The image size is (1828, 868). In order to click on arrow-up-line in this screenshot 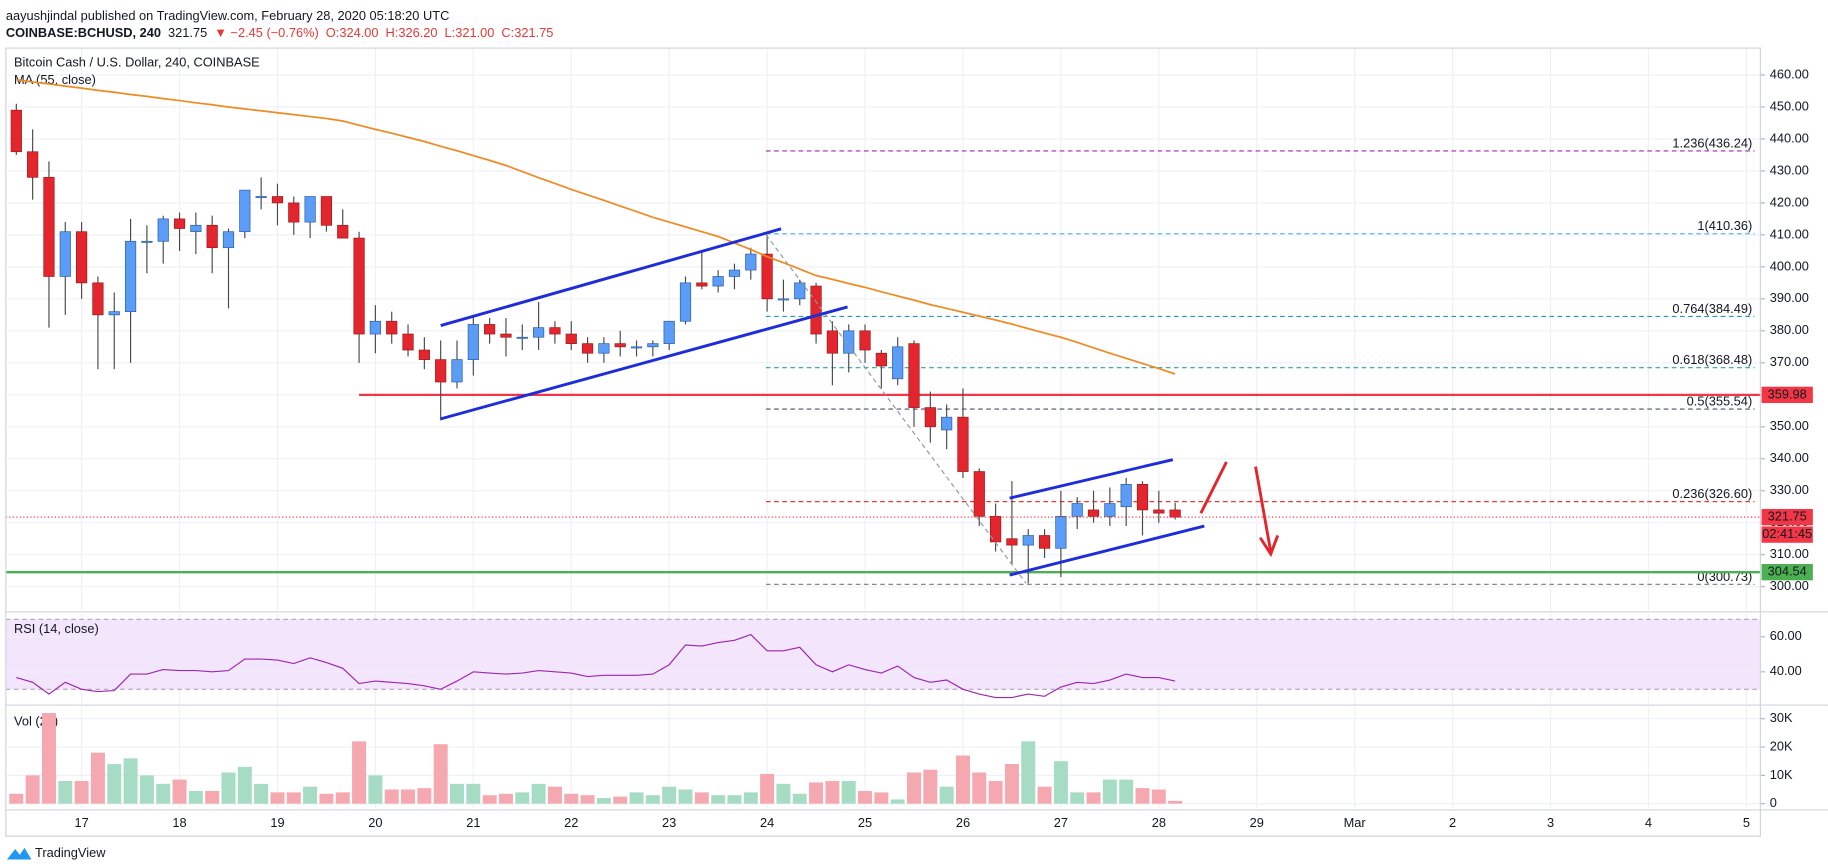, I will do `click(1213, 487)`.